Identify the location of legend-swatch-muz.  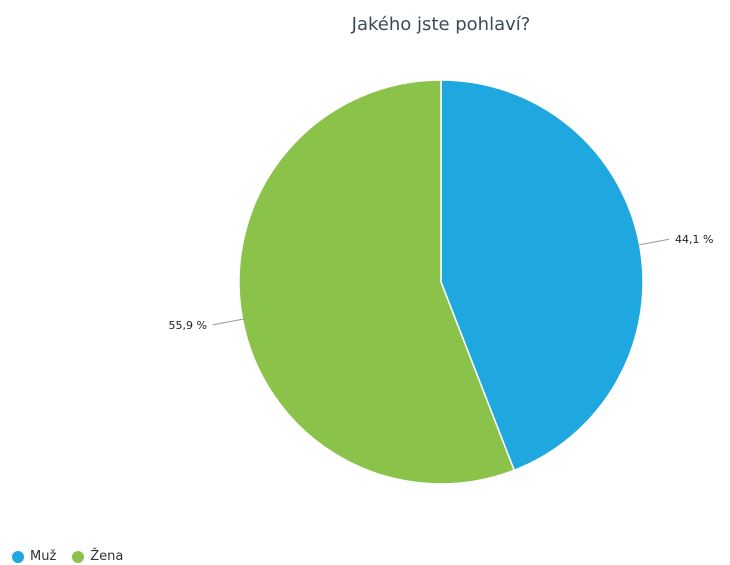
(18, 556).